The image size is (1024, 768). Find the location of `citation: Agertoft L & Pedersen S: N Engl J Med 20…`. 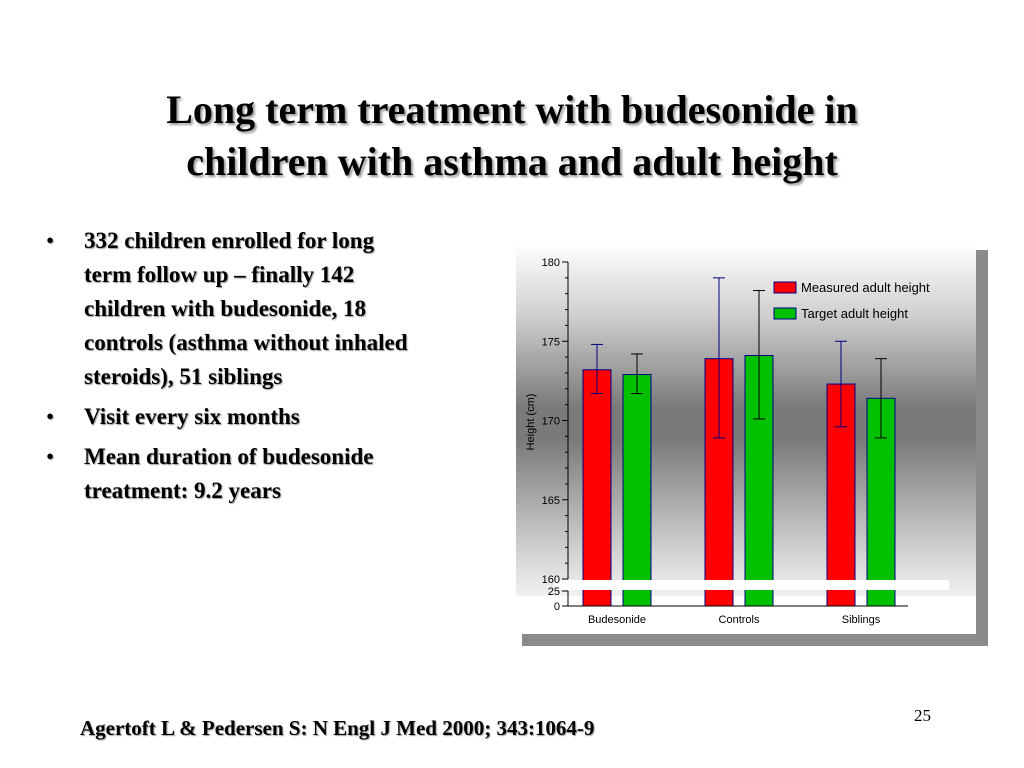

citation: Agertoft L & Pedersen S: N Engl J Med 20… is located at coordinates (337, 728).